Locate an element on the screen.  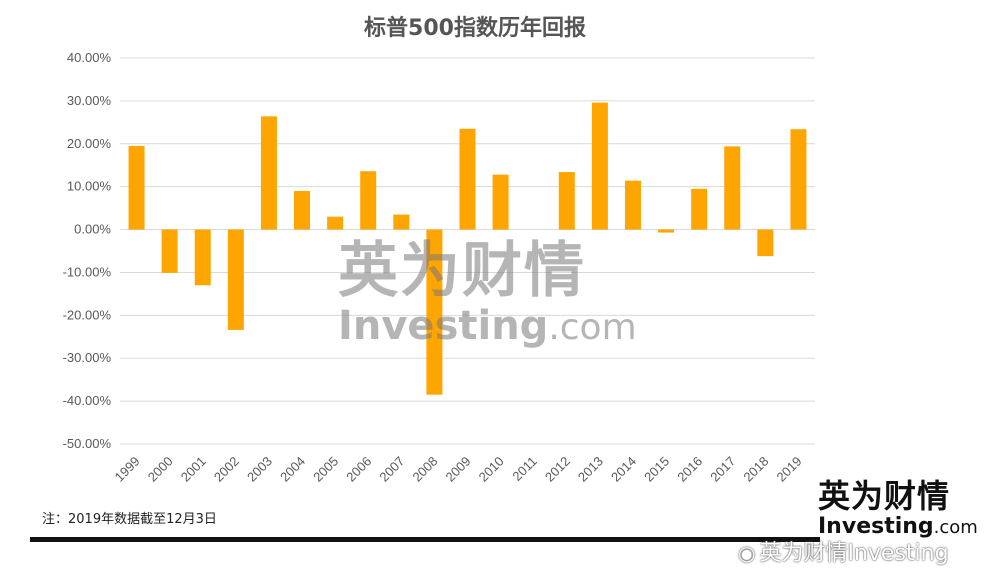
logo-en-suffix: .com is located at coordinates (955, 527).